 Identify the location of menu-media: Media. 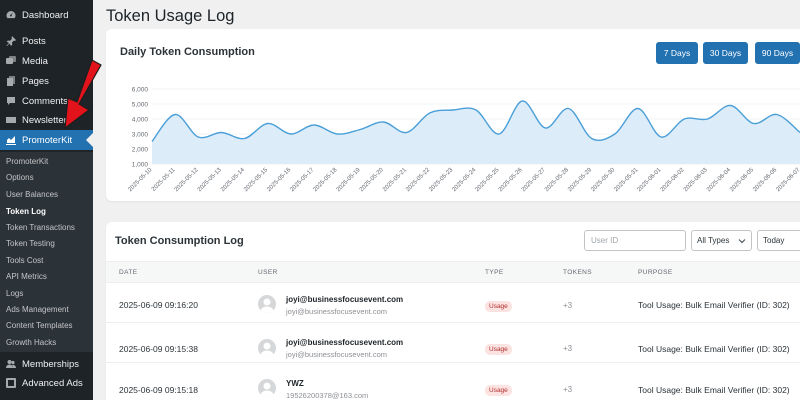
(46, 61).